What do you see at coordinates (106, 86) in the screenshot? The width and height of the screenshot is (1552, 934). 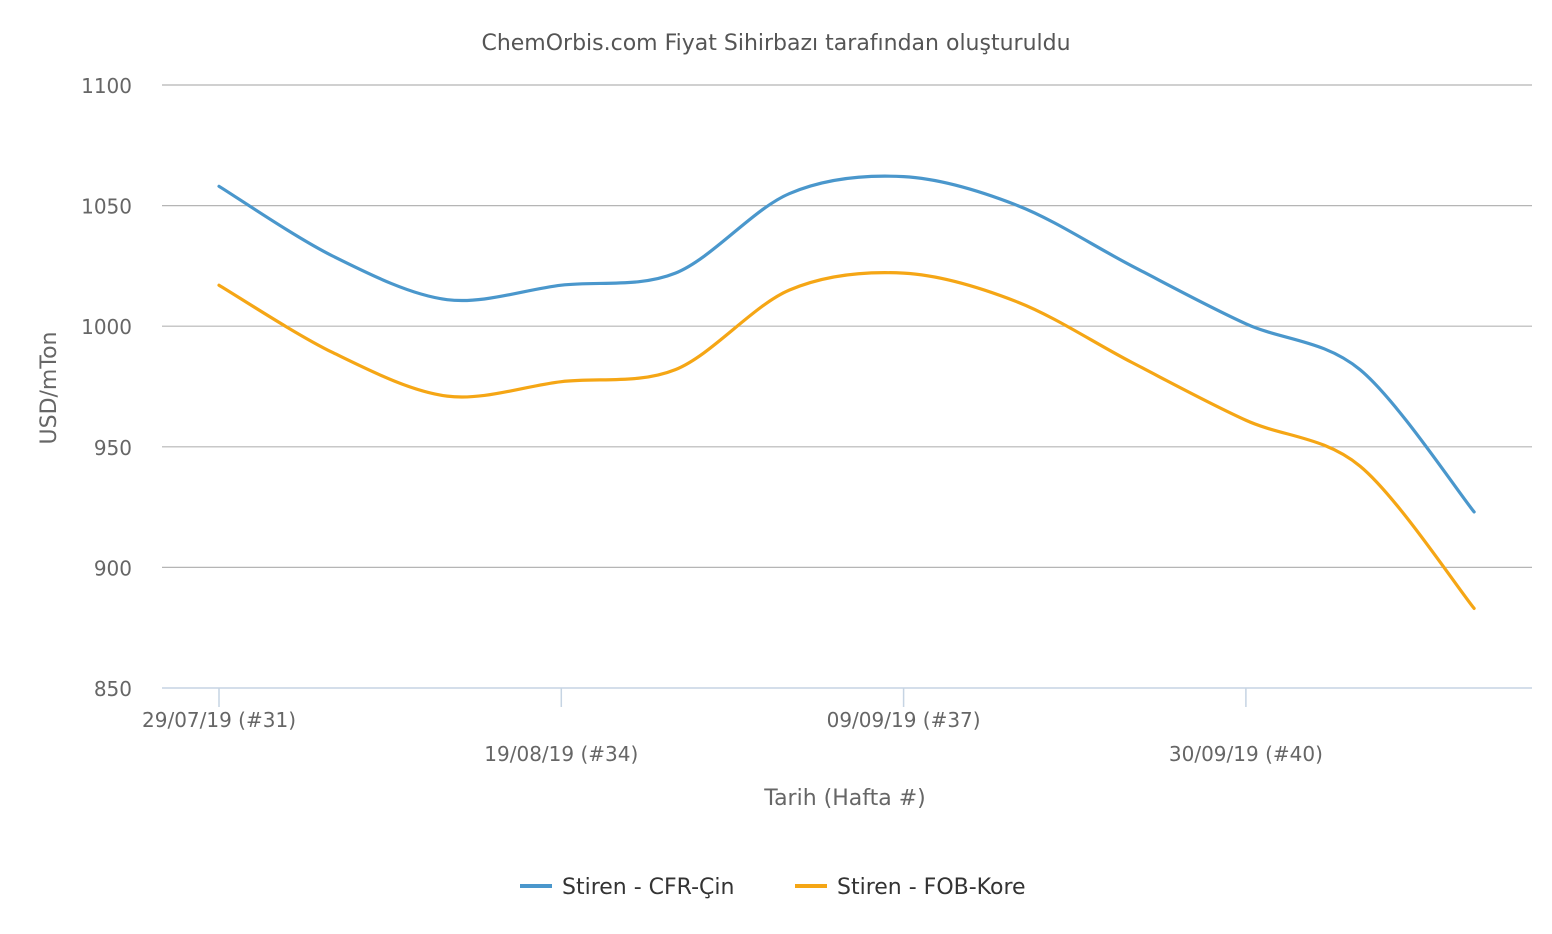 I see `y-tick-label: 1100` at bounding box center [106, 86].